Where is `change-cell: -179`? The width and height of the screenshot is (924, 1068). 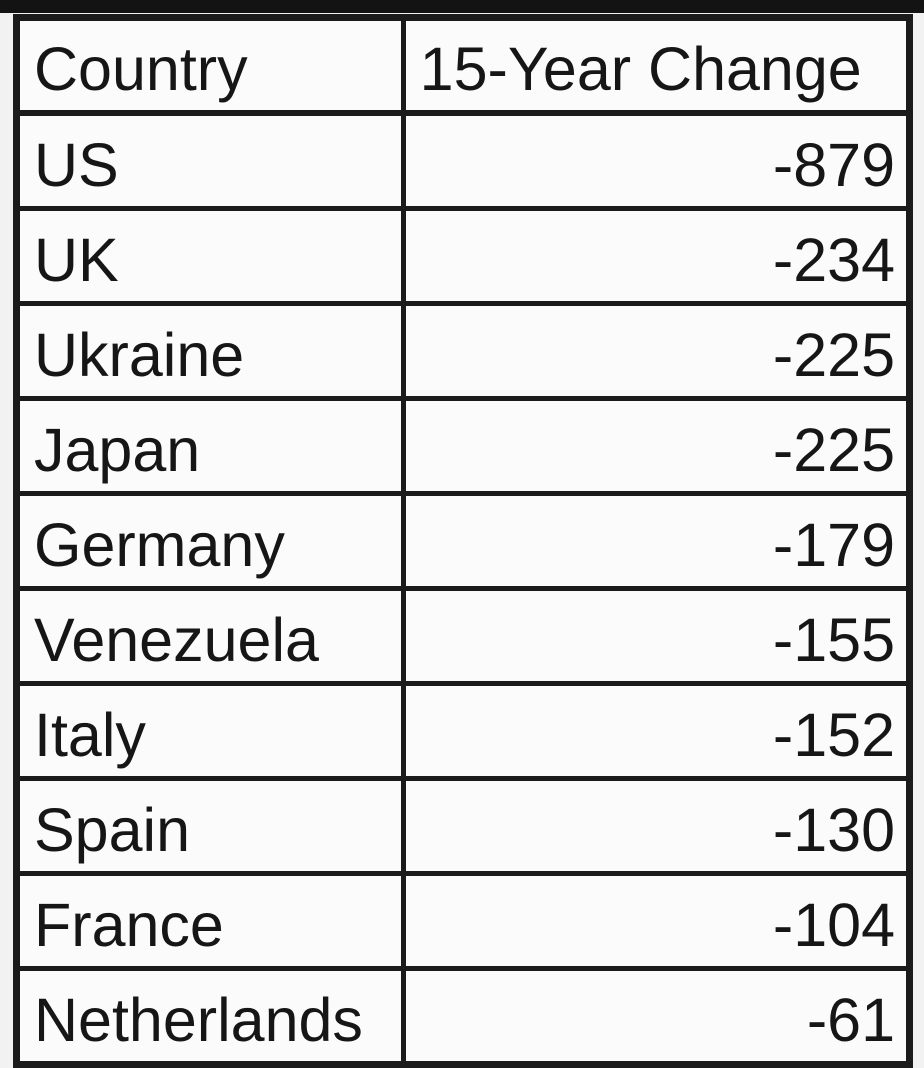 change-cell: -179 is located at coordinates (656, 541).